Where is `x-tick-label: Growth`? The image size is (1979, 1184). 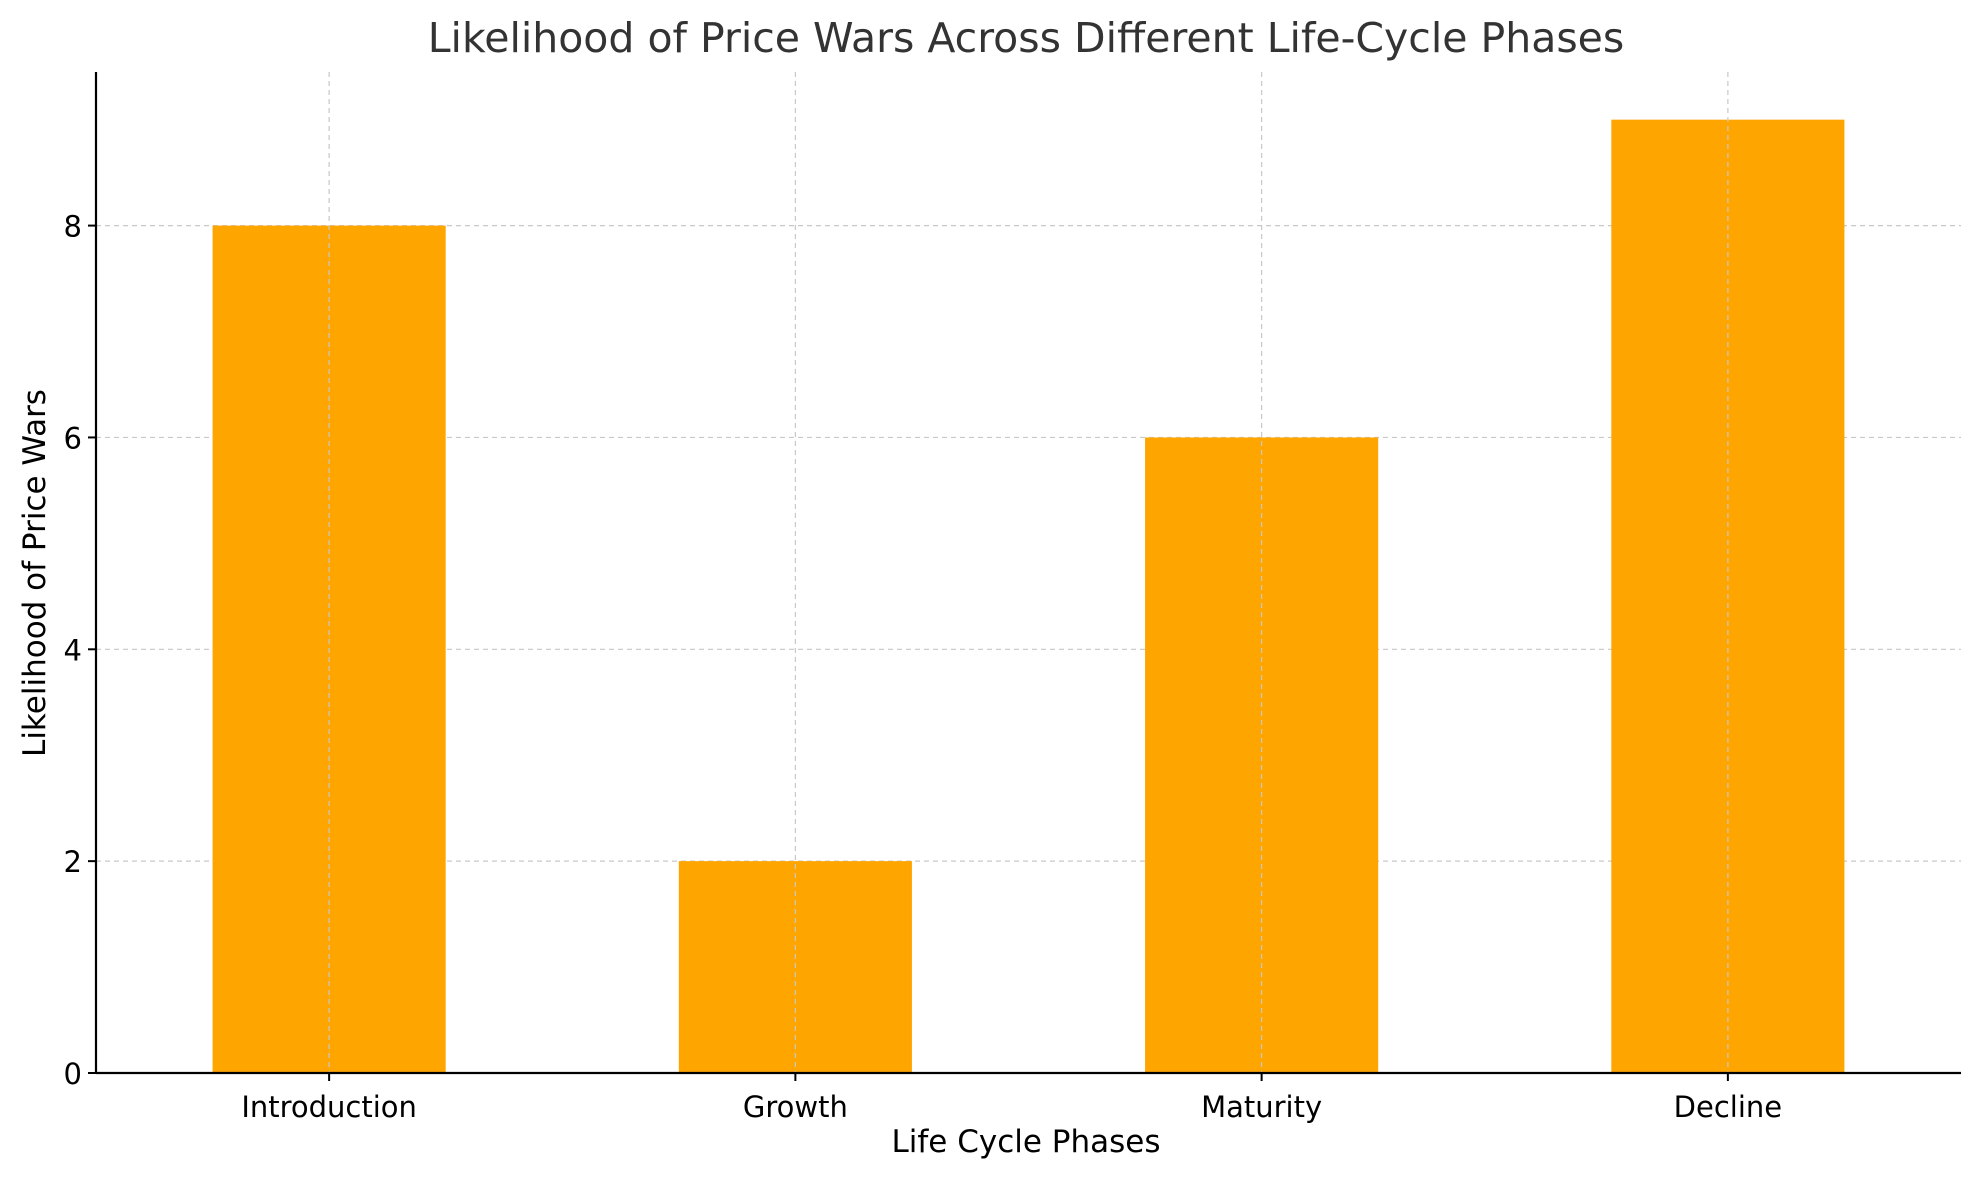
x-tick-label: Growth is located at coordinates (795, 1107).